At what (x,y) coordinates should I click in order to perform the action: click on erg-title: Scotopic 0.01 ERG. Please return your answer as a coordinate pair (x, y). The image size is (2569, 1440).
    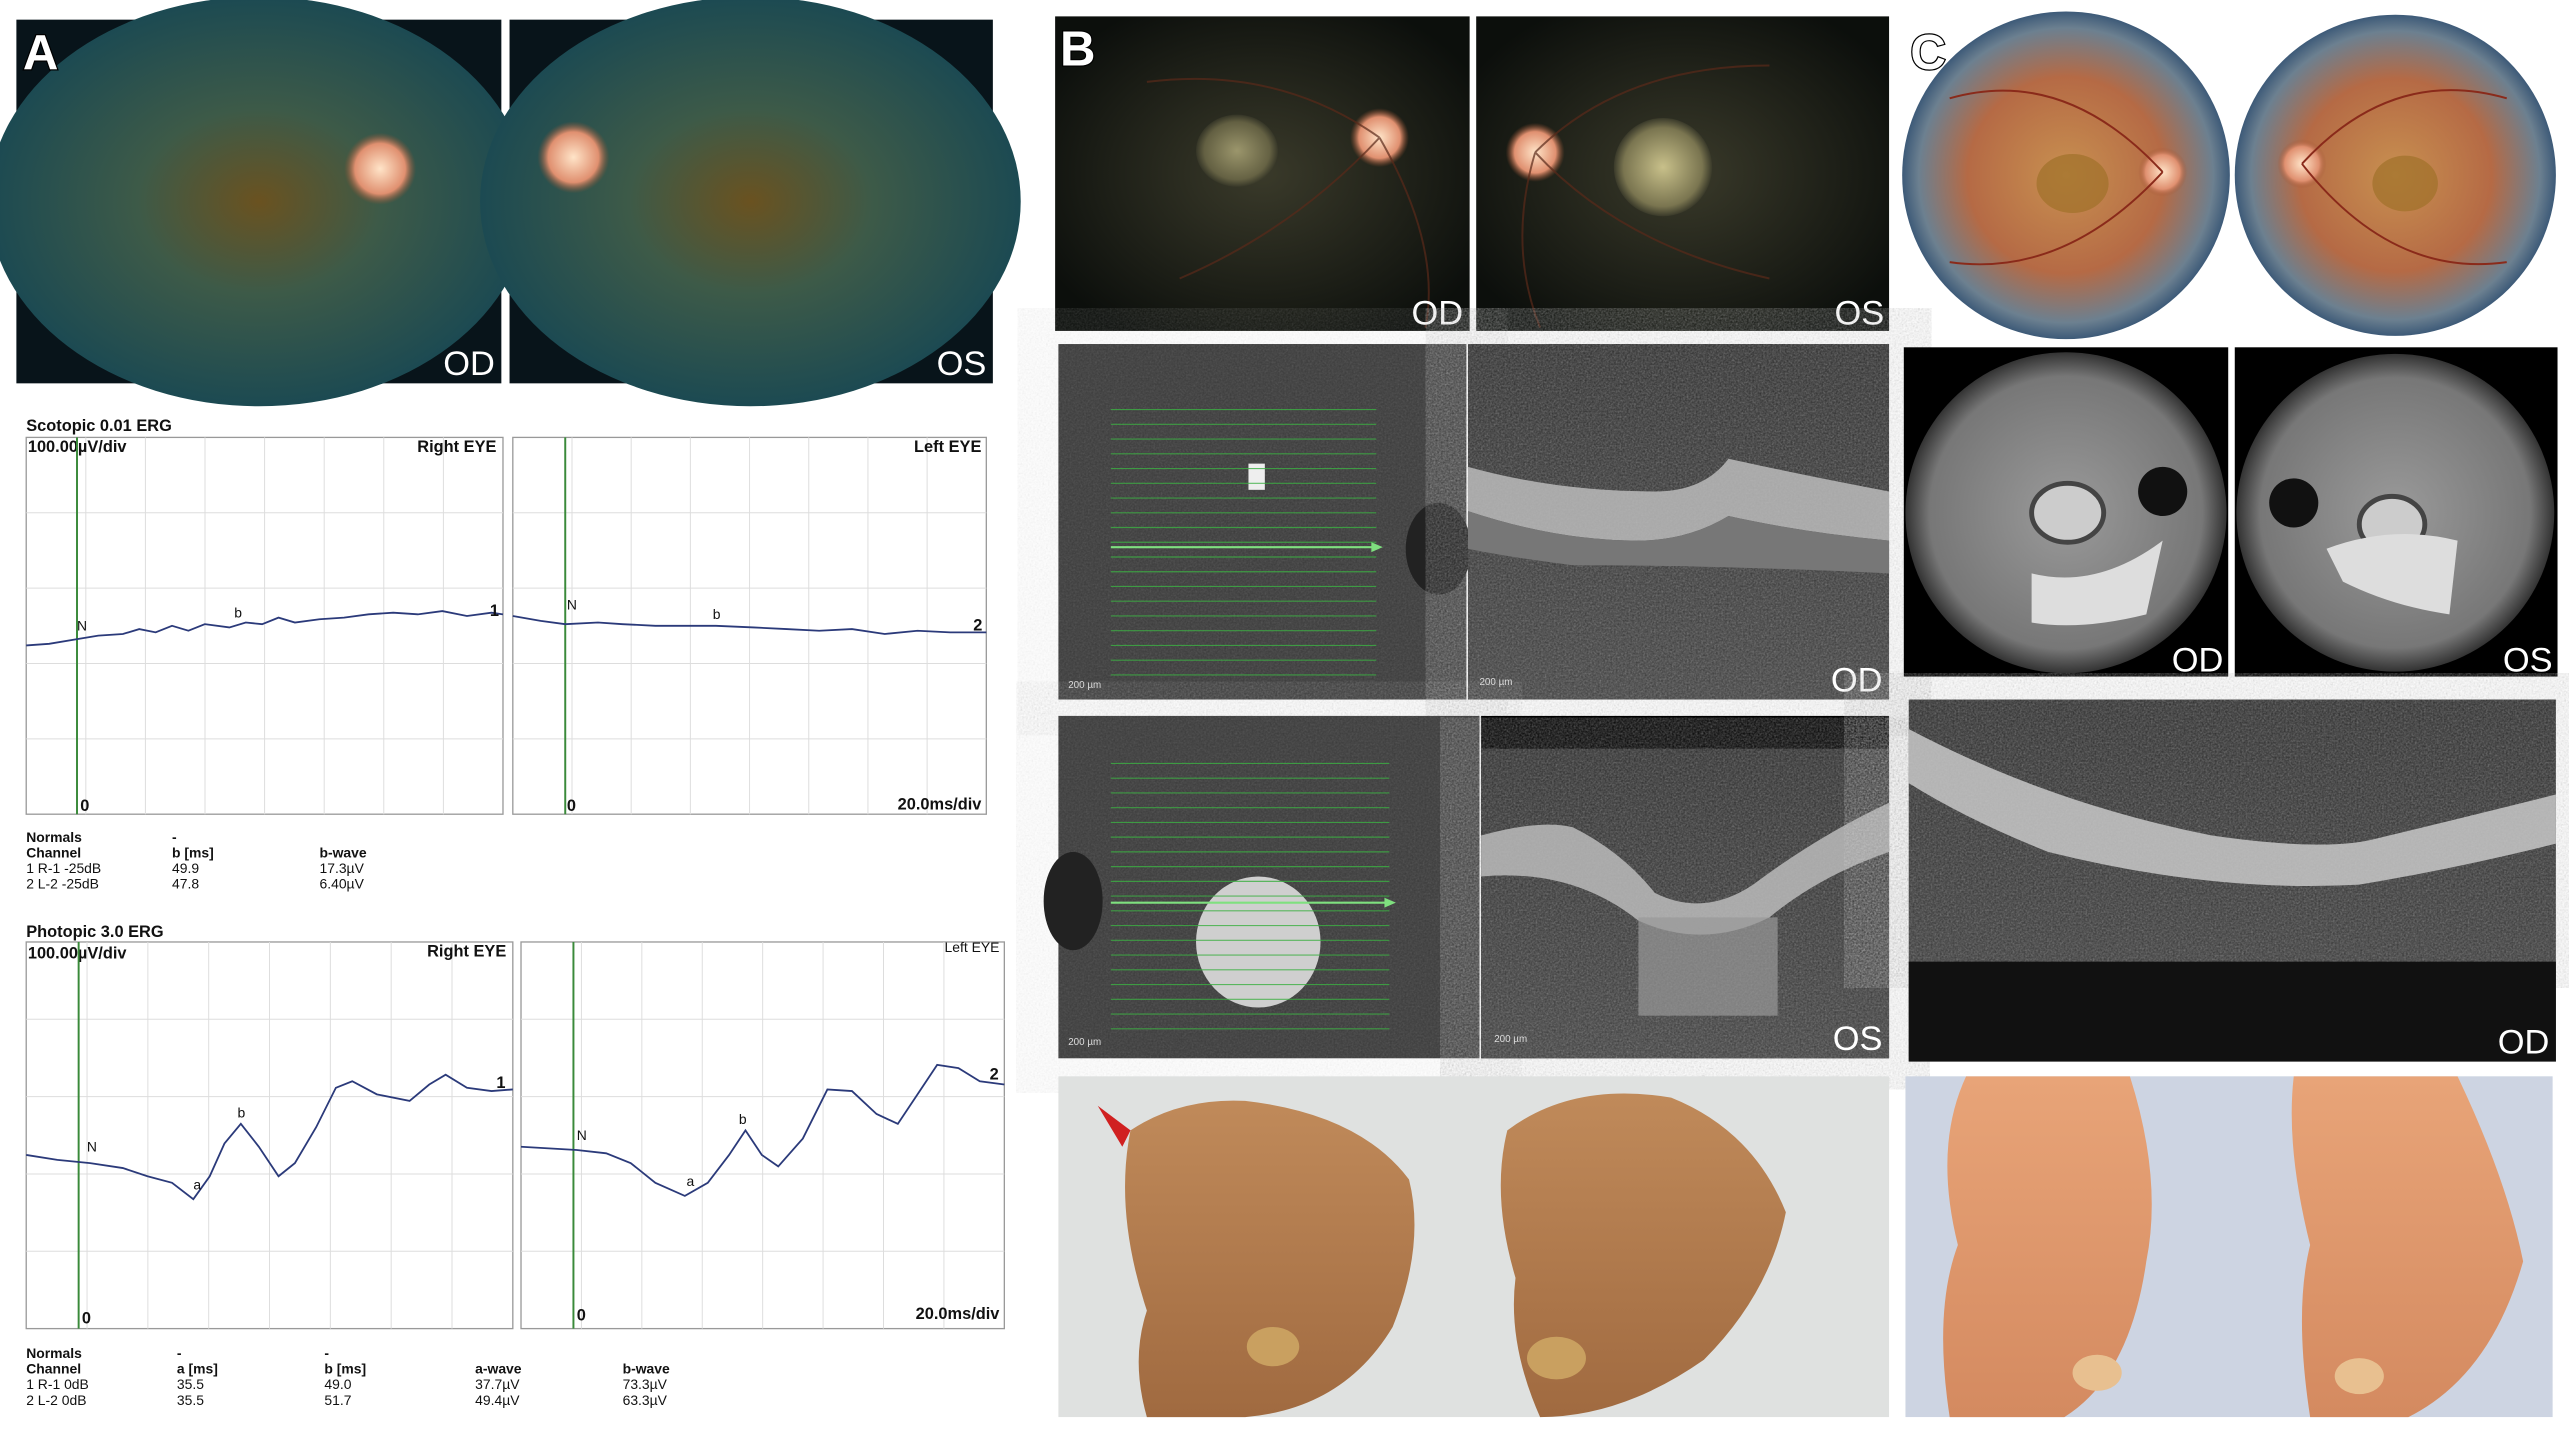
    Looking at the image, I should click on (99, 426).